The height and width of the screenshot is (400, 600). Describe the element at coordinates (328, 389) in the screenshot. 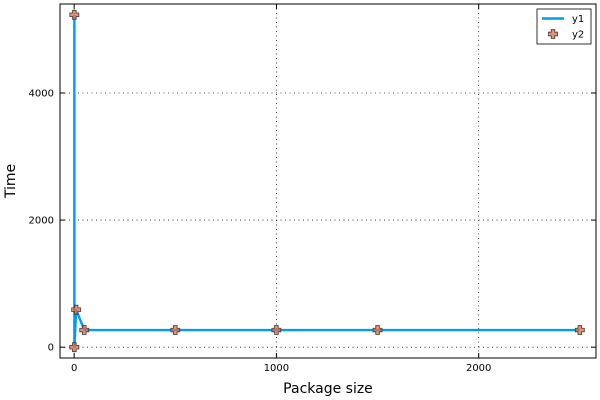

I see `x-axis-label: Package size` at that location.